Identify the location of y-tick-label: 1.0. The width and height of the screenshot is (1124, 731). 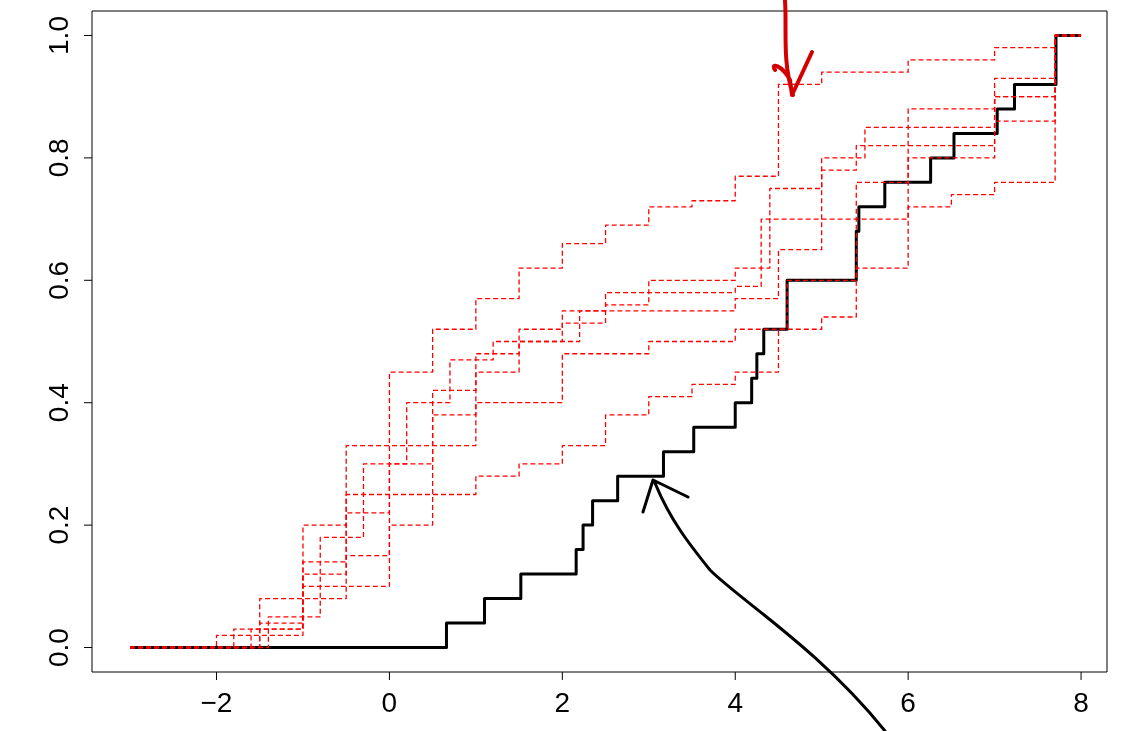
(58, 35).